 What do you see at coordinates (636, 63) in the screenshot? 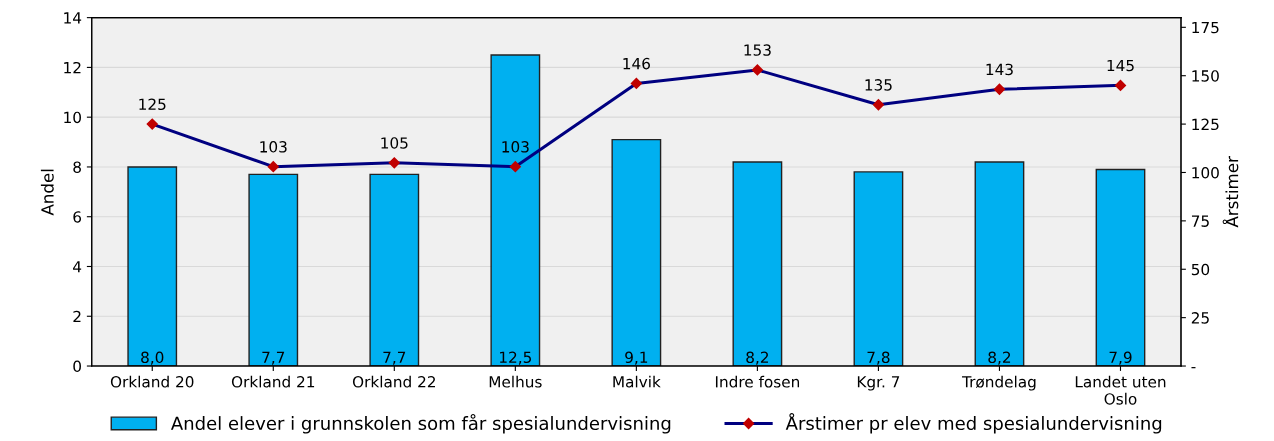
I see `data-label: 146` at bounding box center [636, 63].